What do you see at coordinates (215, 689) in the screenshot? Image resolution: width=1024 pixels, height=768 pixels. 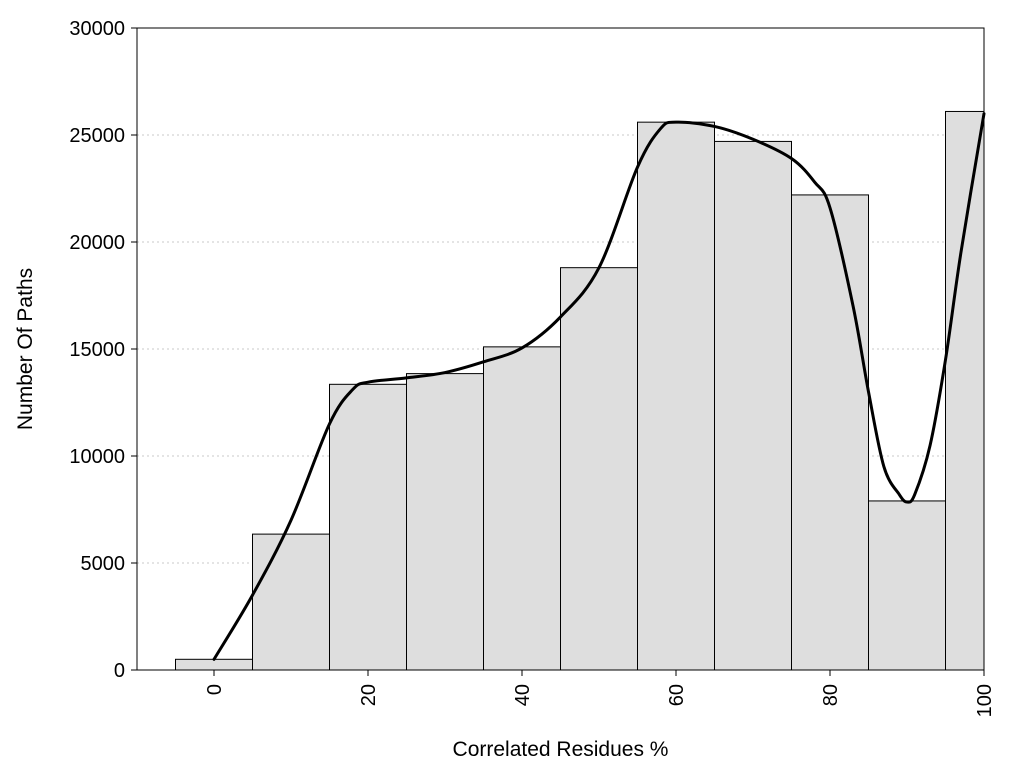 I see `x-tick-label: 0` at bounding box center [215, 689].